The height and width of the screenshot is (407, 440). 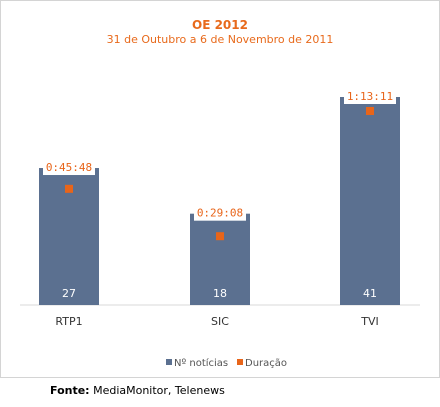 What do you see at coordinates (220, 293) in the screenshot?
I see `count-label-sic: 18` at bounding box center [220, 293].